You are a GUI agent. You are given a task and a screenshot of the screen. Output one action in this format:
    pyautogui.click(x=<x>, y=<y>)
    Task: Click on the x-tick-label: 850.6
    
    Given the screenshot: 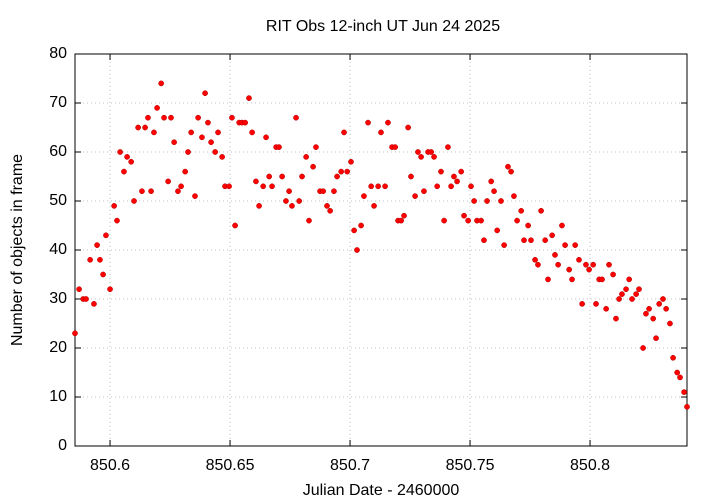 What is the action you would take?
    pyautogui.click(x=110, y=465)
    